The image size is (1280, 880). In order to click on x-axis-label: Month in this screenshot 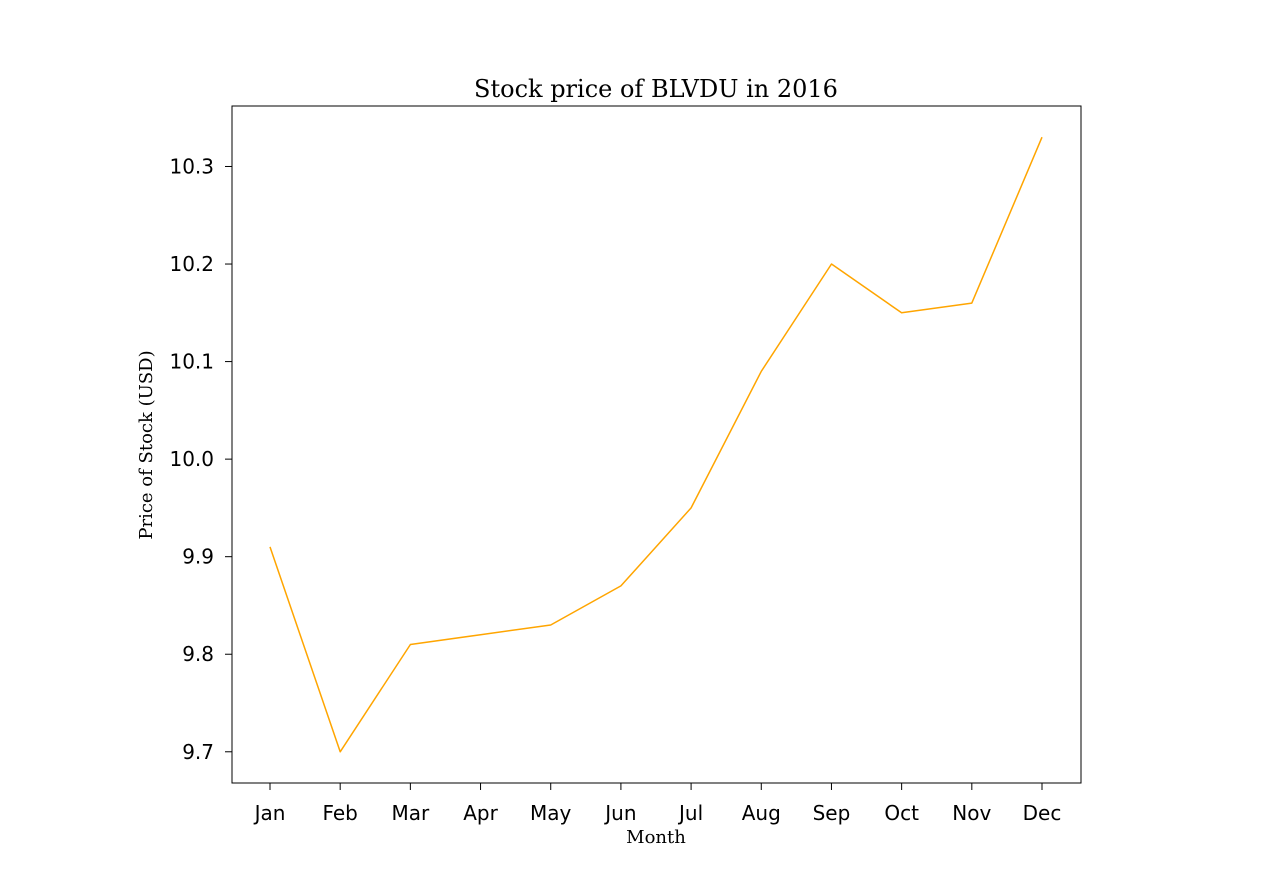, I will do `click(656, 837)`.